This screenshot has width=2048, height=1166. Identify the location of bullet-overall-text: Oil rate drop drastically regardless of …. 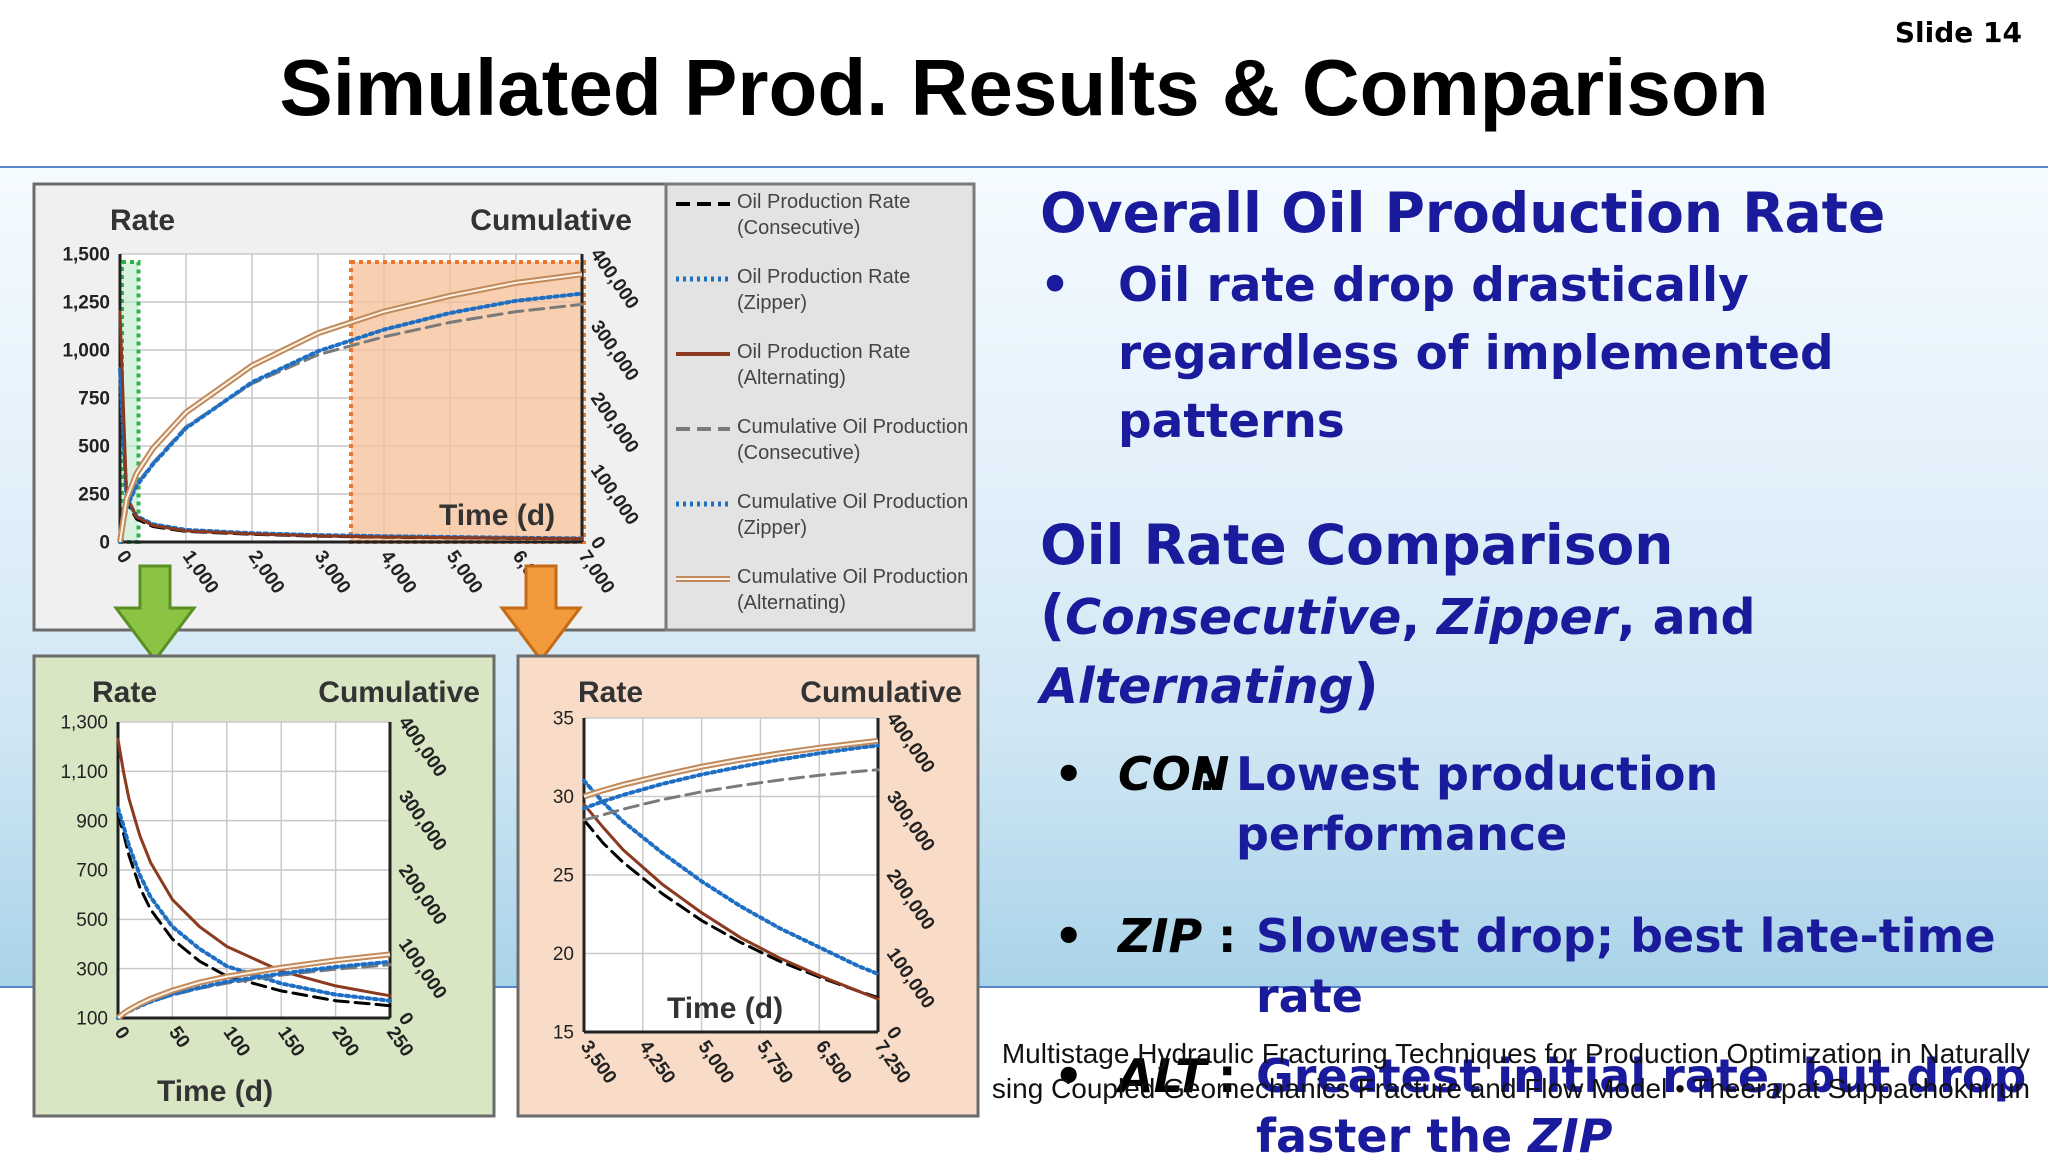
(1476, 353).